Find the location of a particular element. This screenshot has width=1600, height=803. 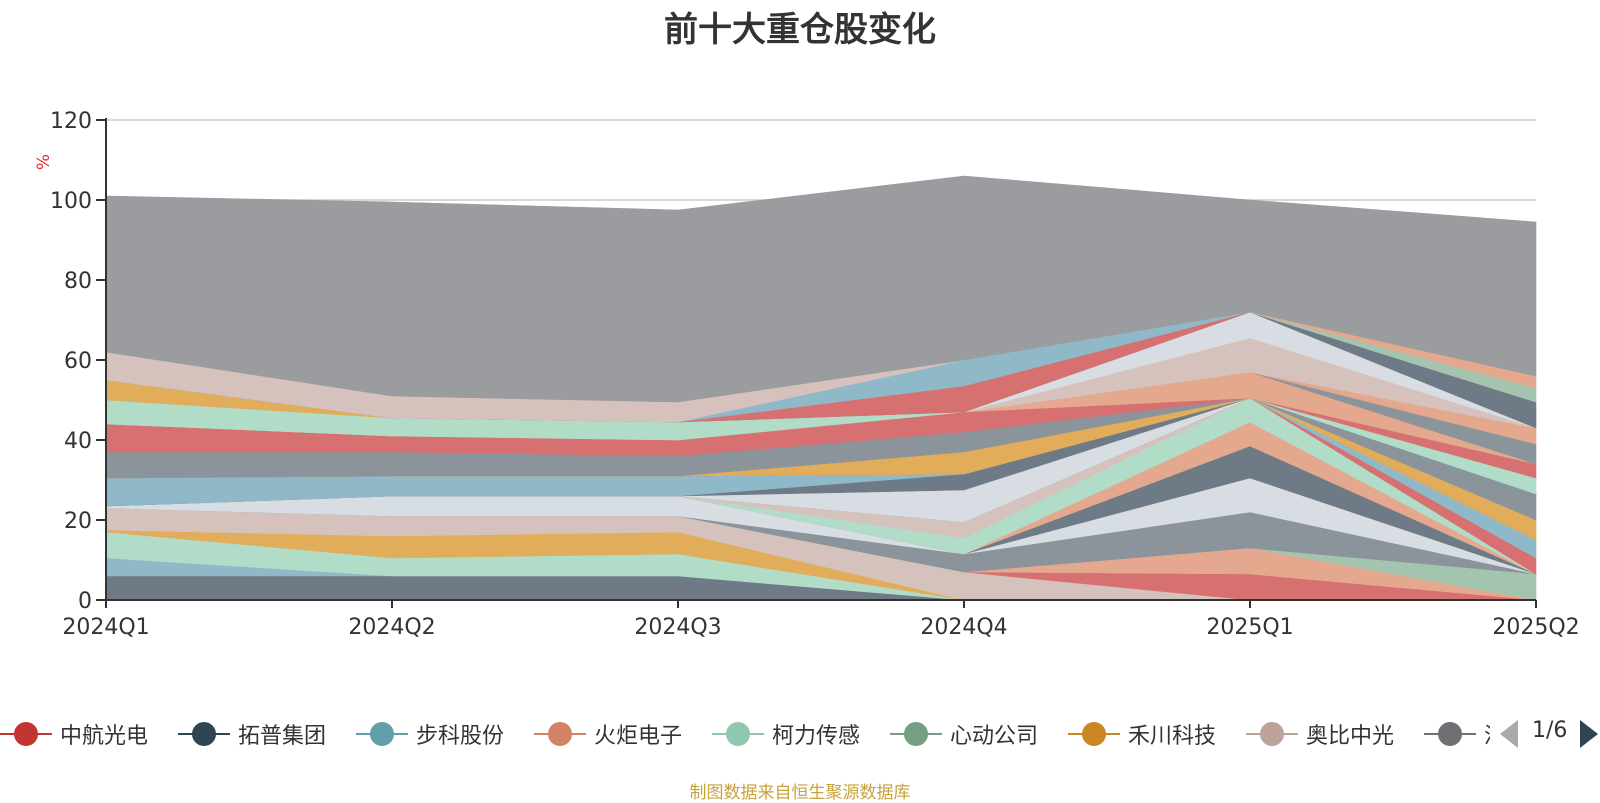

legend-label: 步科股份 is located at coordinates (460, 736).